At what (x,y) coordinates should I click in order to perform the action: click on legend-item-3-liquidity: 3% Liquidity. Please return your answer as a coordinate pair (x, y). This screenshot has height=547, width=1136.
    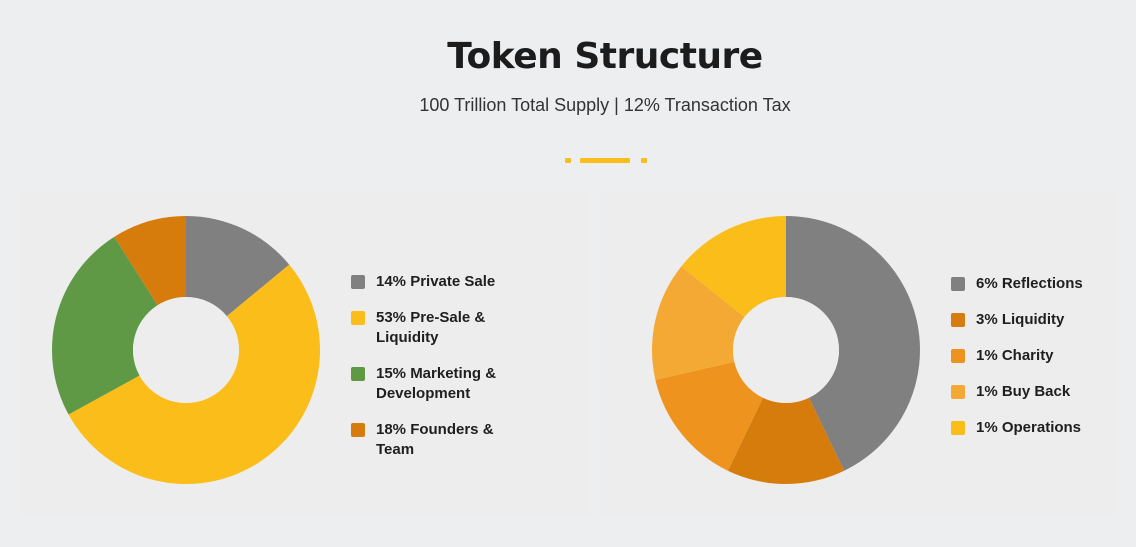
    Looking at the image, I should click on (1036, 320).